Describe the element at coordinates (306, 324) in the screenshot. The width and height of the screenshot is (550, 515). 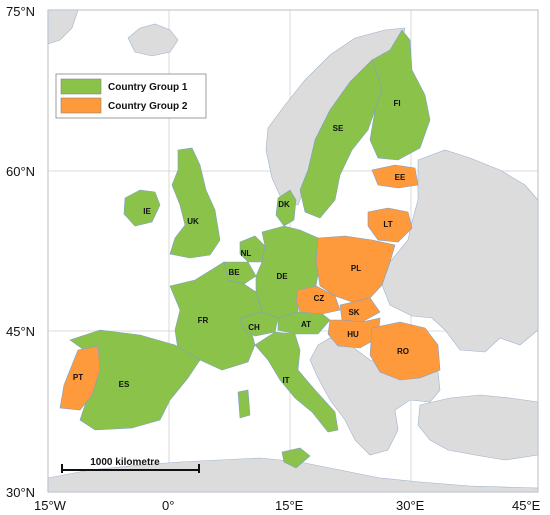
I see `label-at: AT` at that location.